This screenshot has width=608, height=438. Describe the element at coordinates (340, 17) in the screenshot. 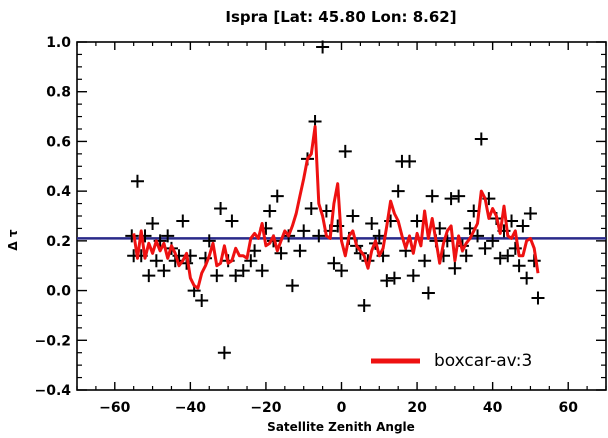

I see `chart-title: Ispra [Lat: 45.80 Lon: 8.62]` at that location.